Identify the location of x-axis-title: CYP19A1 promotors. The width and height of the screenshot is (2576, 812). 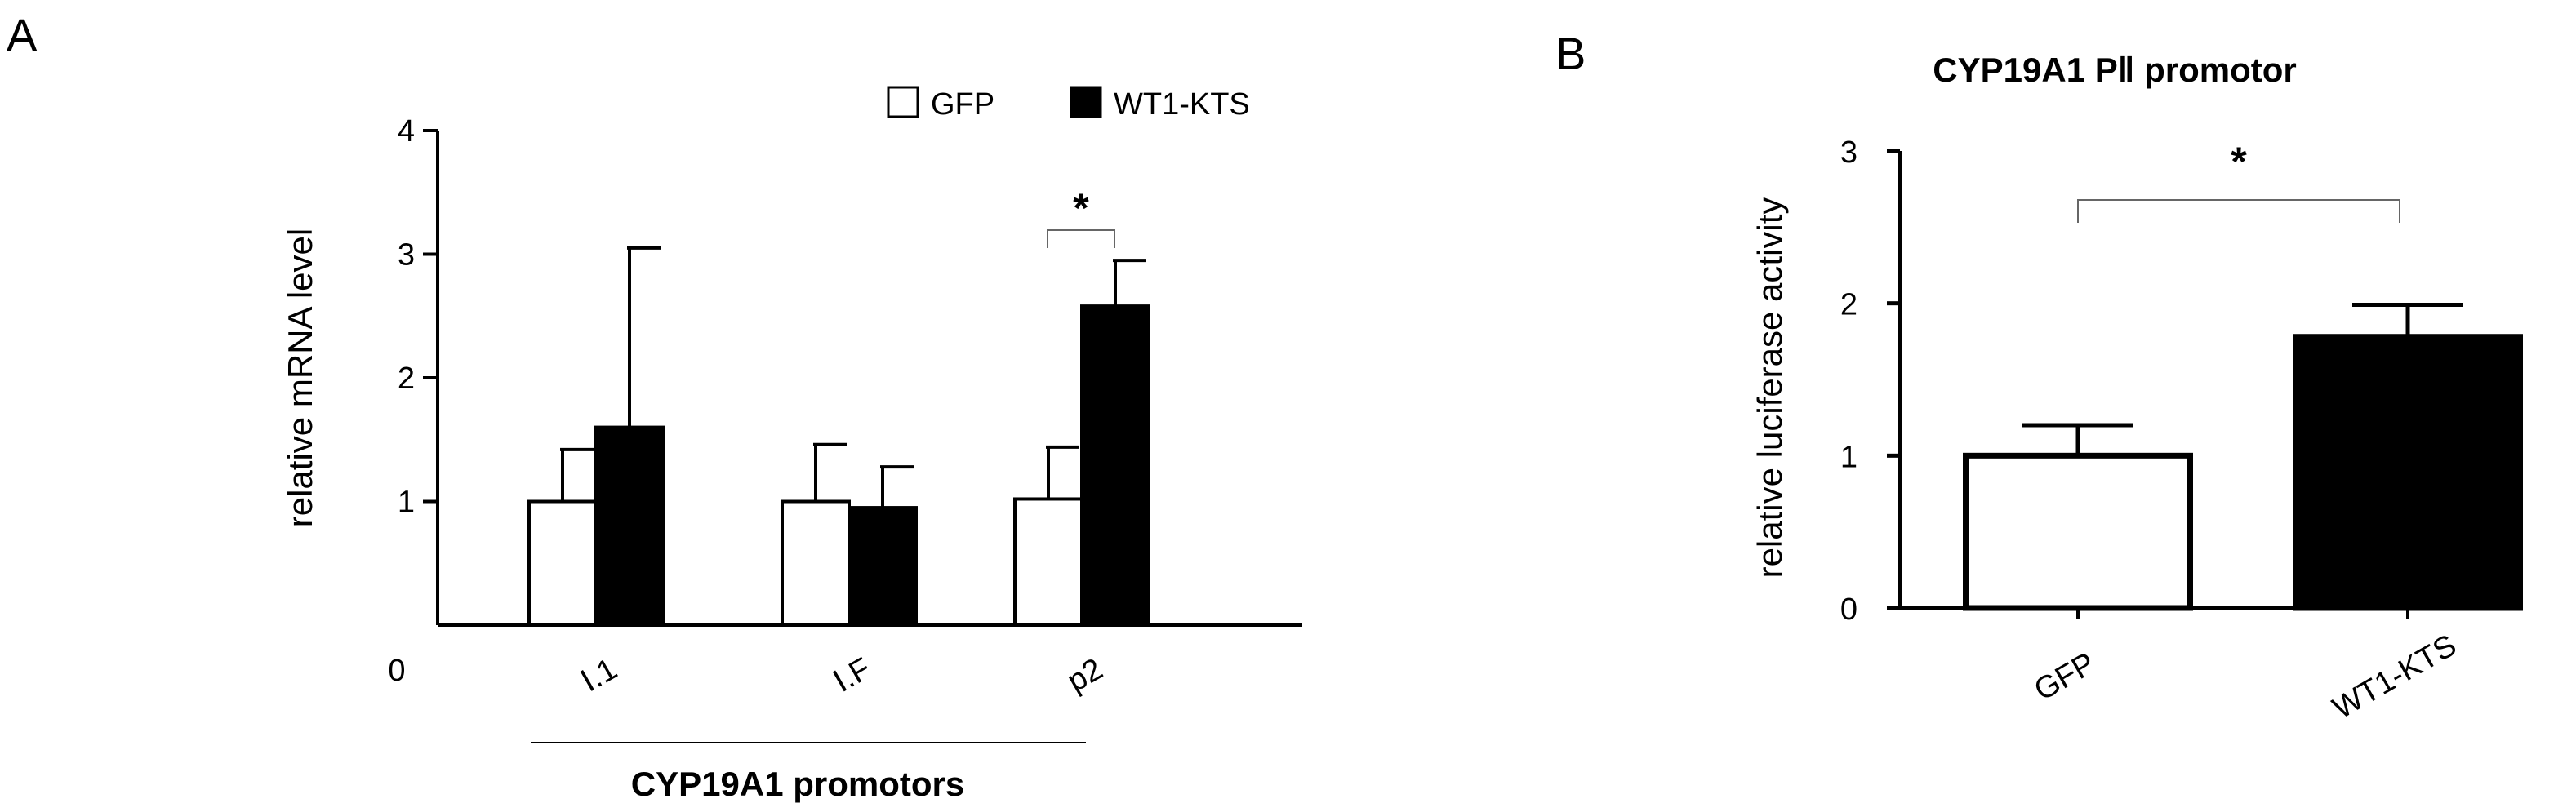
(797, 784).